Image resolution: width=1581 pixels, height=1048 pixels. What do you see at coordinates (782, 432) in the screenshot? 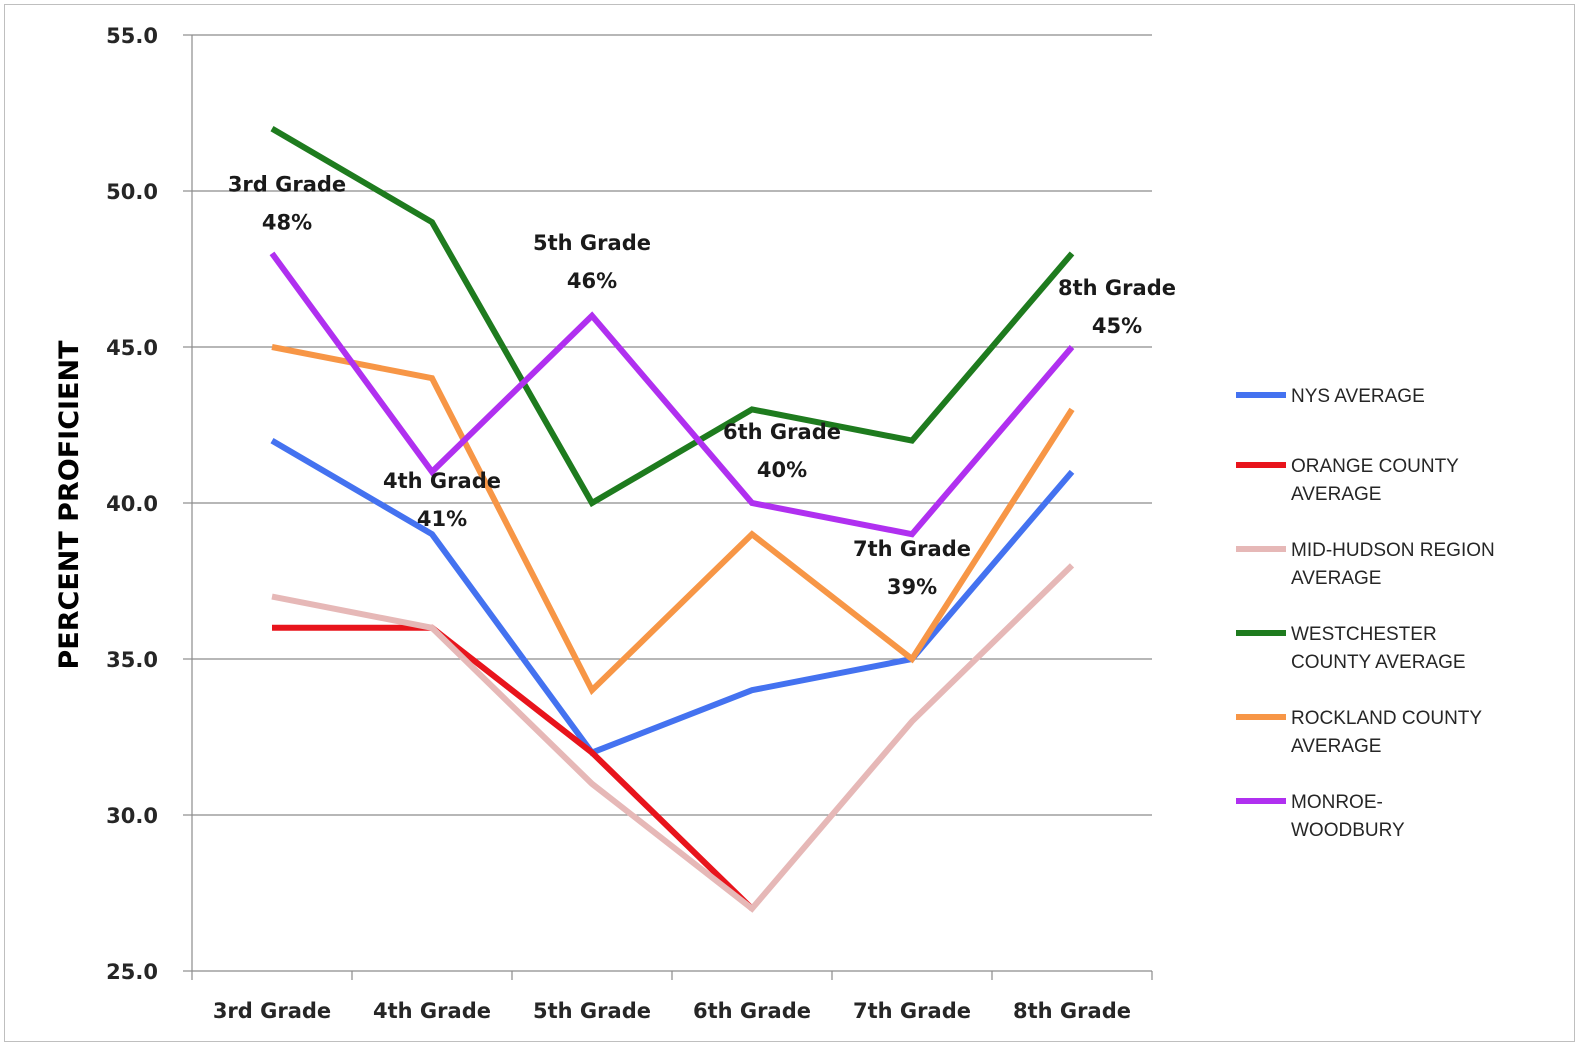
I see `annotation-label: 6th Grade` at bounding box center [782, 432].